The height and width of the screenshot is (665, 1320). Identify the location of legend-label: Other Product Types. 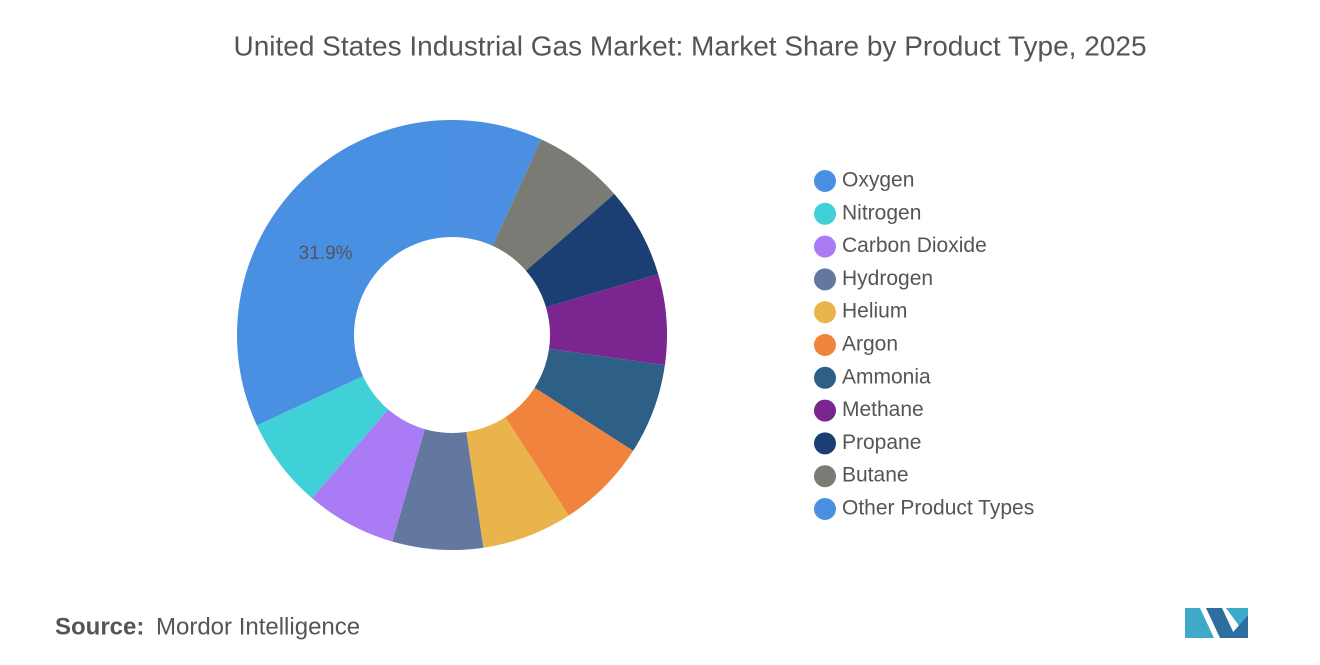
(938, 508).